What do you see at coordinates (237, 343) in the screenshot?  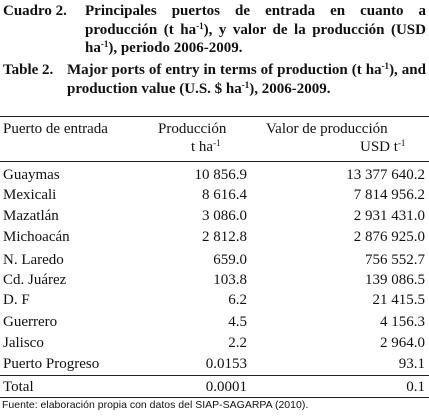 I see `value-cell: 2.2` at bounding box center [237, 343].